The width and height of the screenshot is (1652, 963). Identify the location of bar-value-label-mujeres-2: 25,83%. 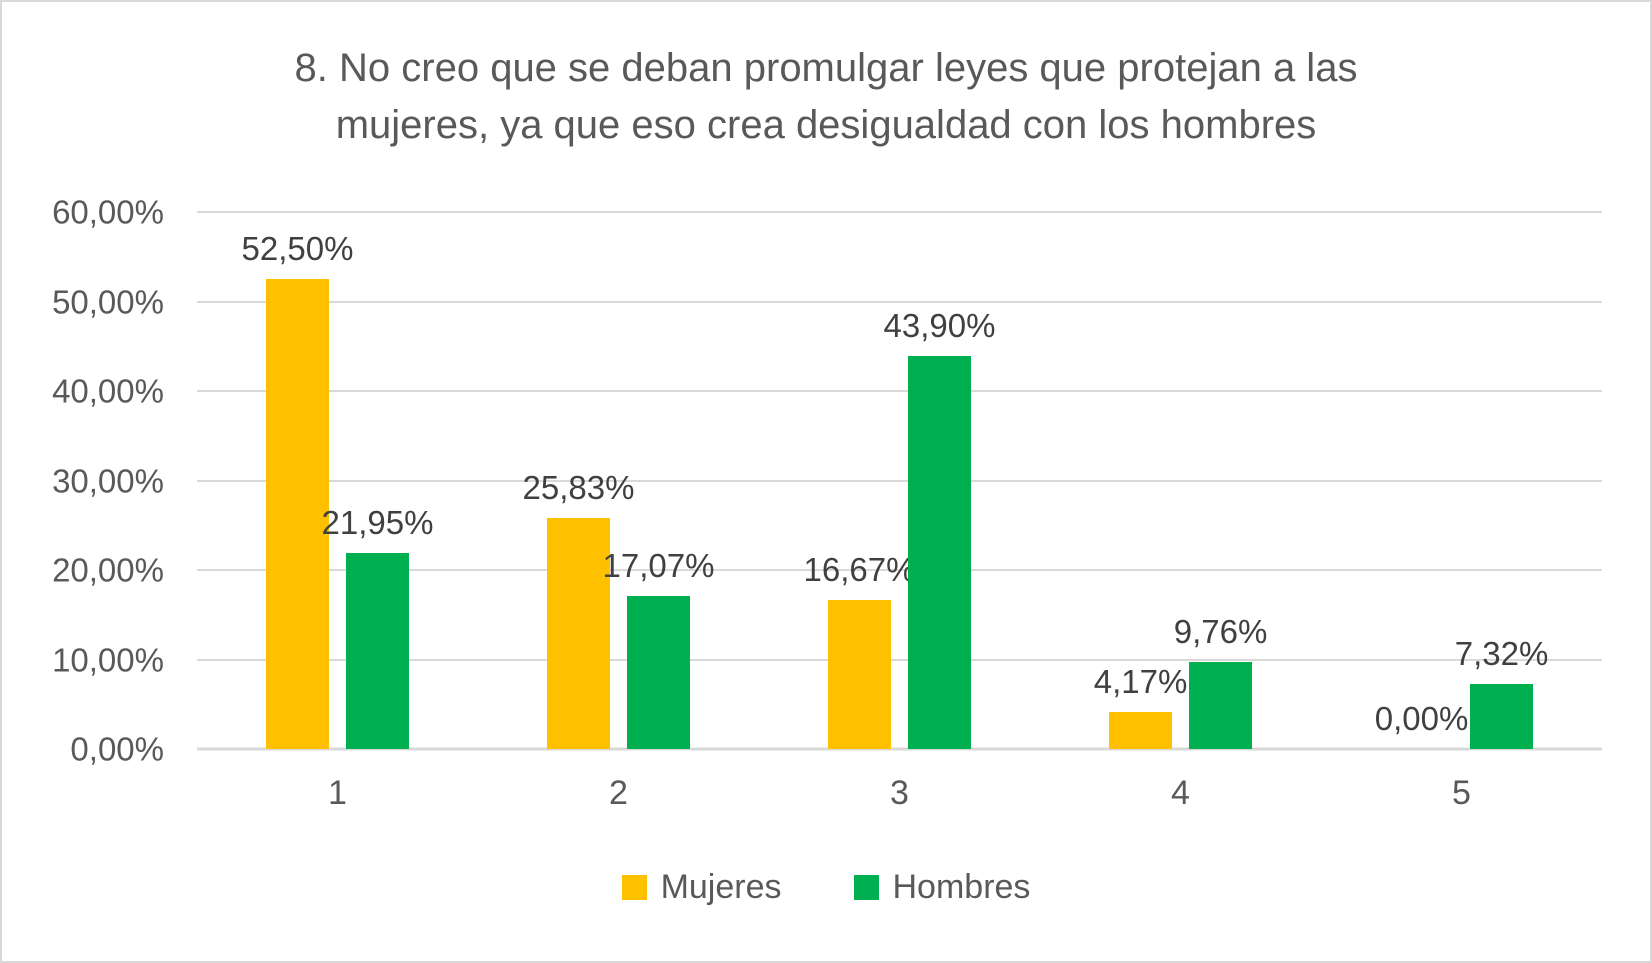
(578, 487).